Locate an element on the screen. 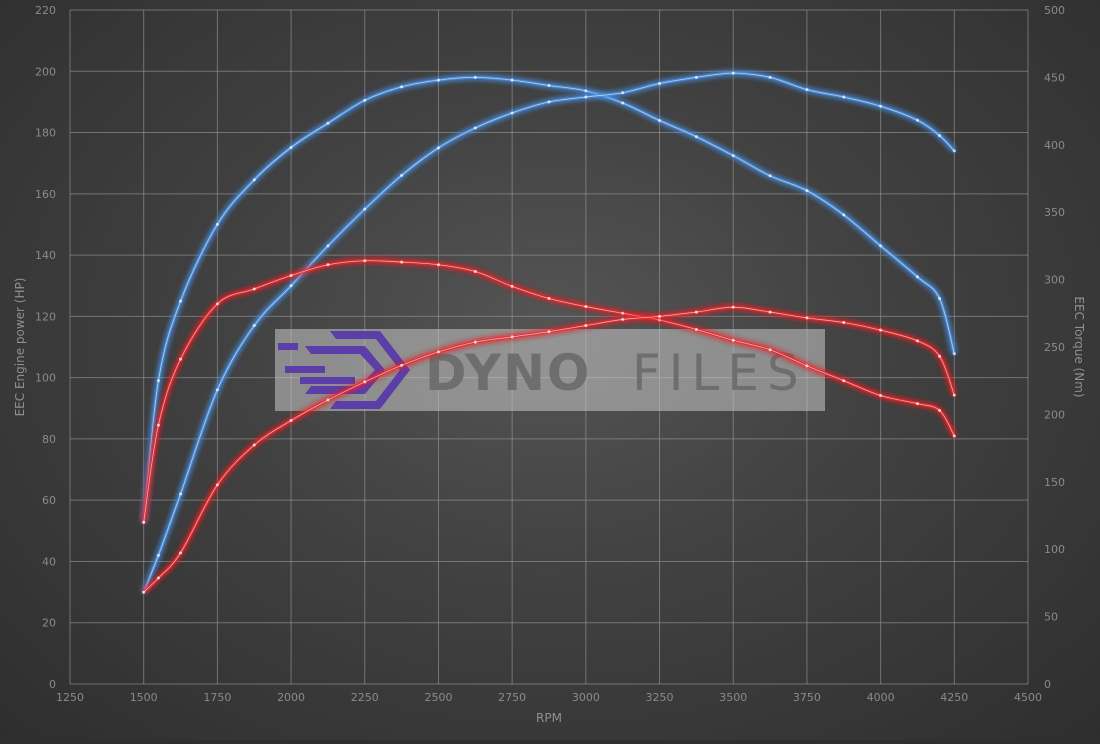  x-tick-label: 3750 is located at coordinates (807, 697).